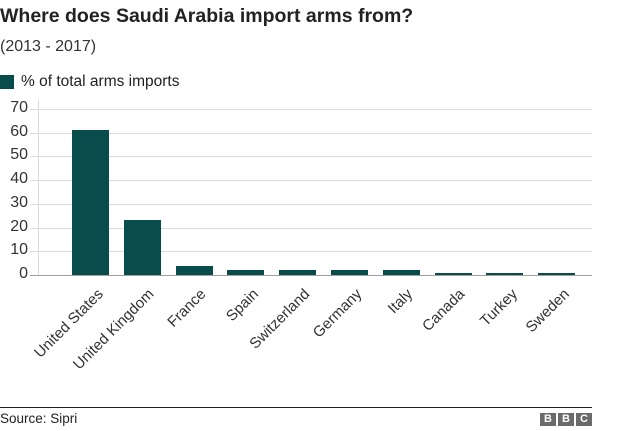  Describe the element at coordinates (23, 273) in the screenshot. I see `y-tick-label: 0` at that location.